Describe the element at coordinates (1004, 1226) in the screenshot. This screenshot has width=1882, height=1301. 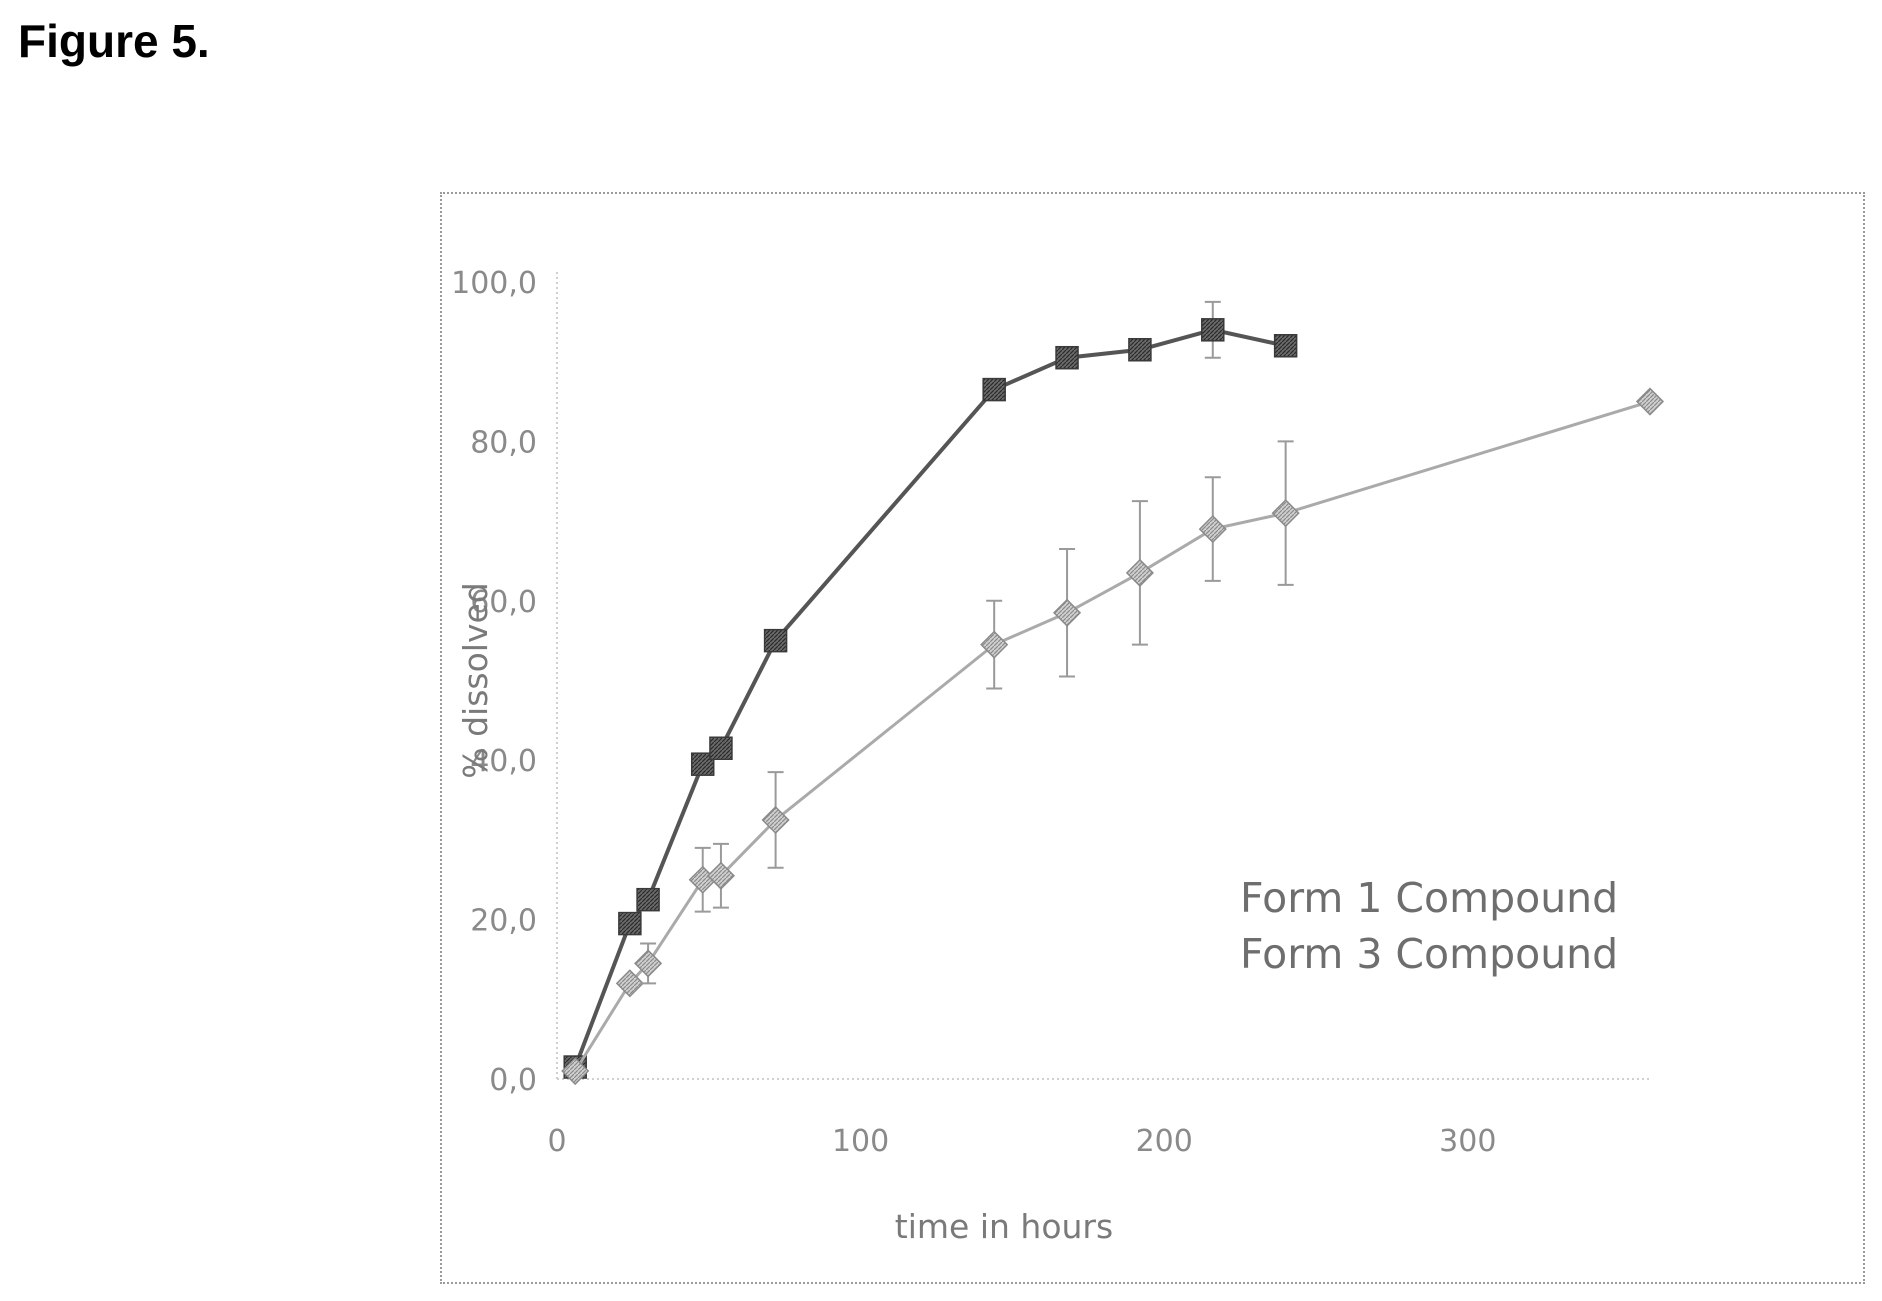
I see `x-axis-title: time in hours` at that location.